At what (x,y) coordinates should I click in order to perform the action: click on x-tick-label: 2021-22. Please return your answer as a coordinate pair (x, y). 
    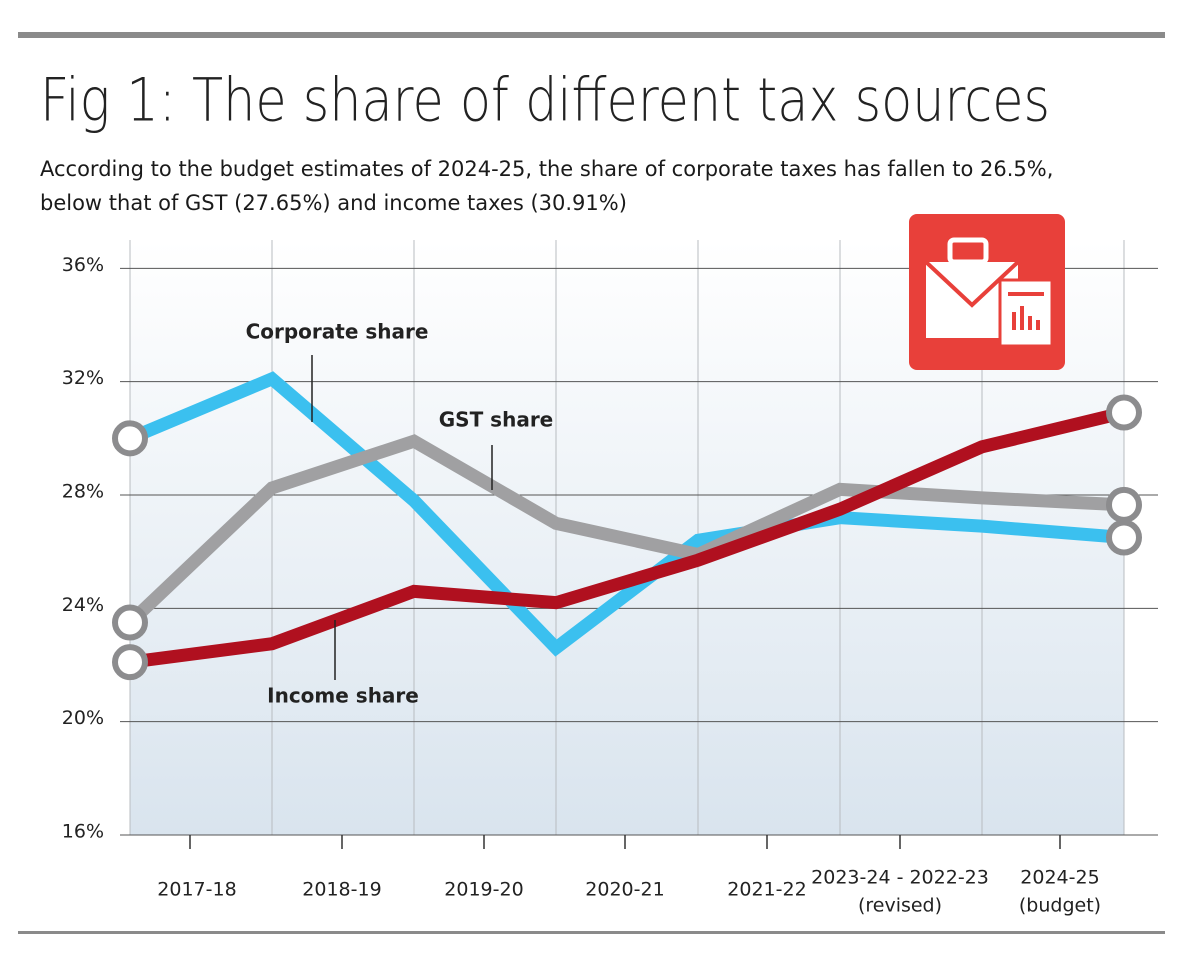
    Looking at the image, I should click on (766, 890).